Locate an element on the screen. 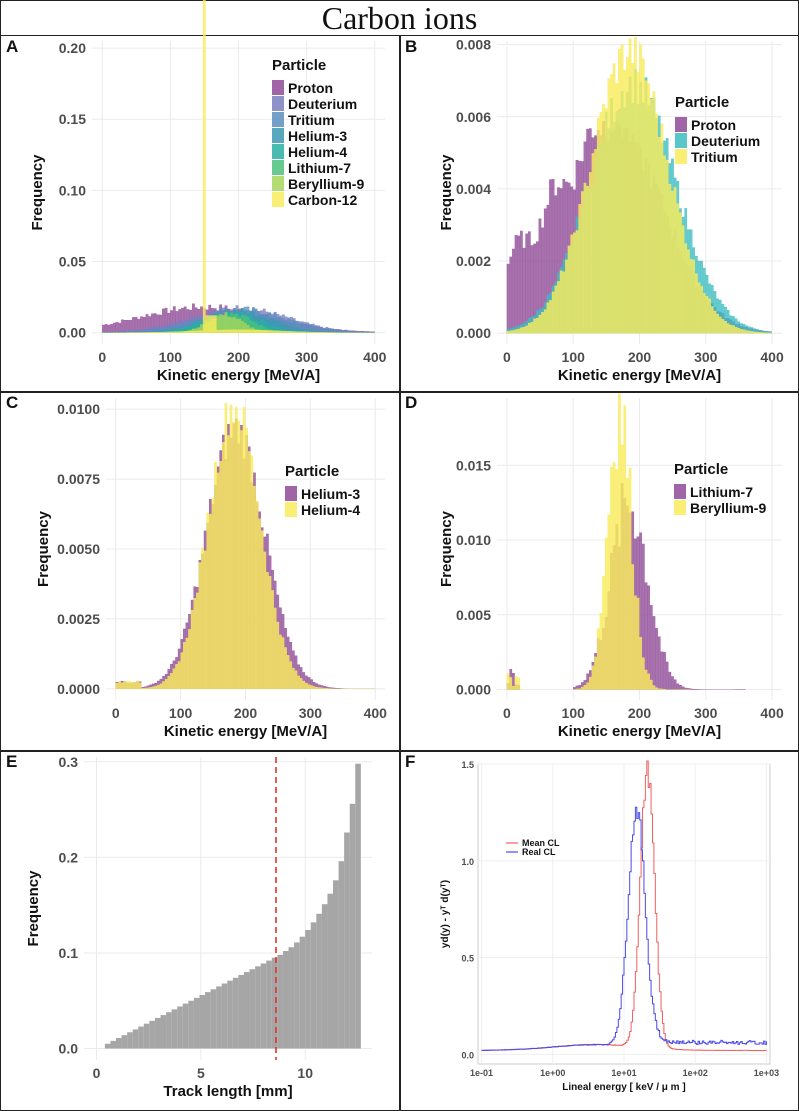  divider-vertical is located at coordinates (400, 573).